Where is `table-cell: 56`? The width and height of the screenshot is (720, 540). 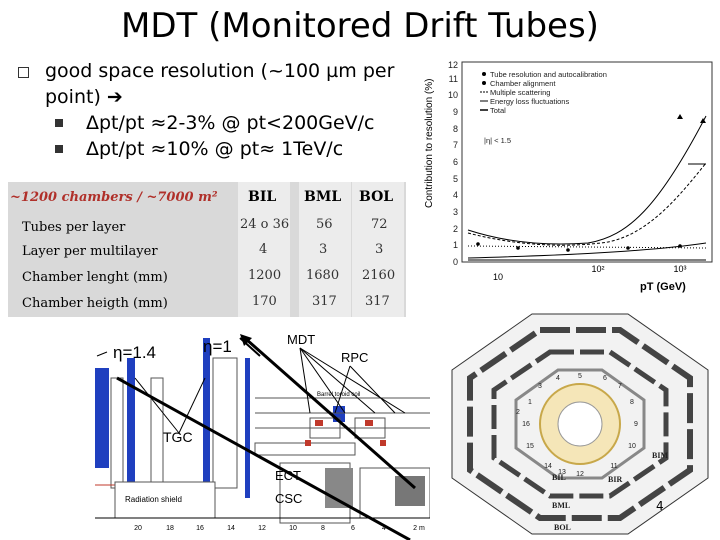 table-cell: 56 is located at coordinates (324, 224).